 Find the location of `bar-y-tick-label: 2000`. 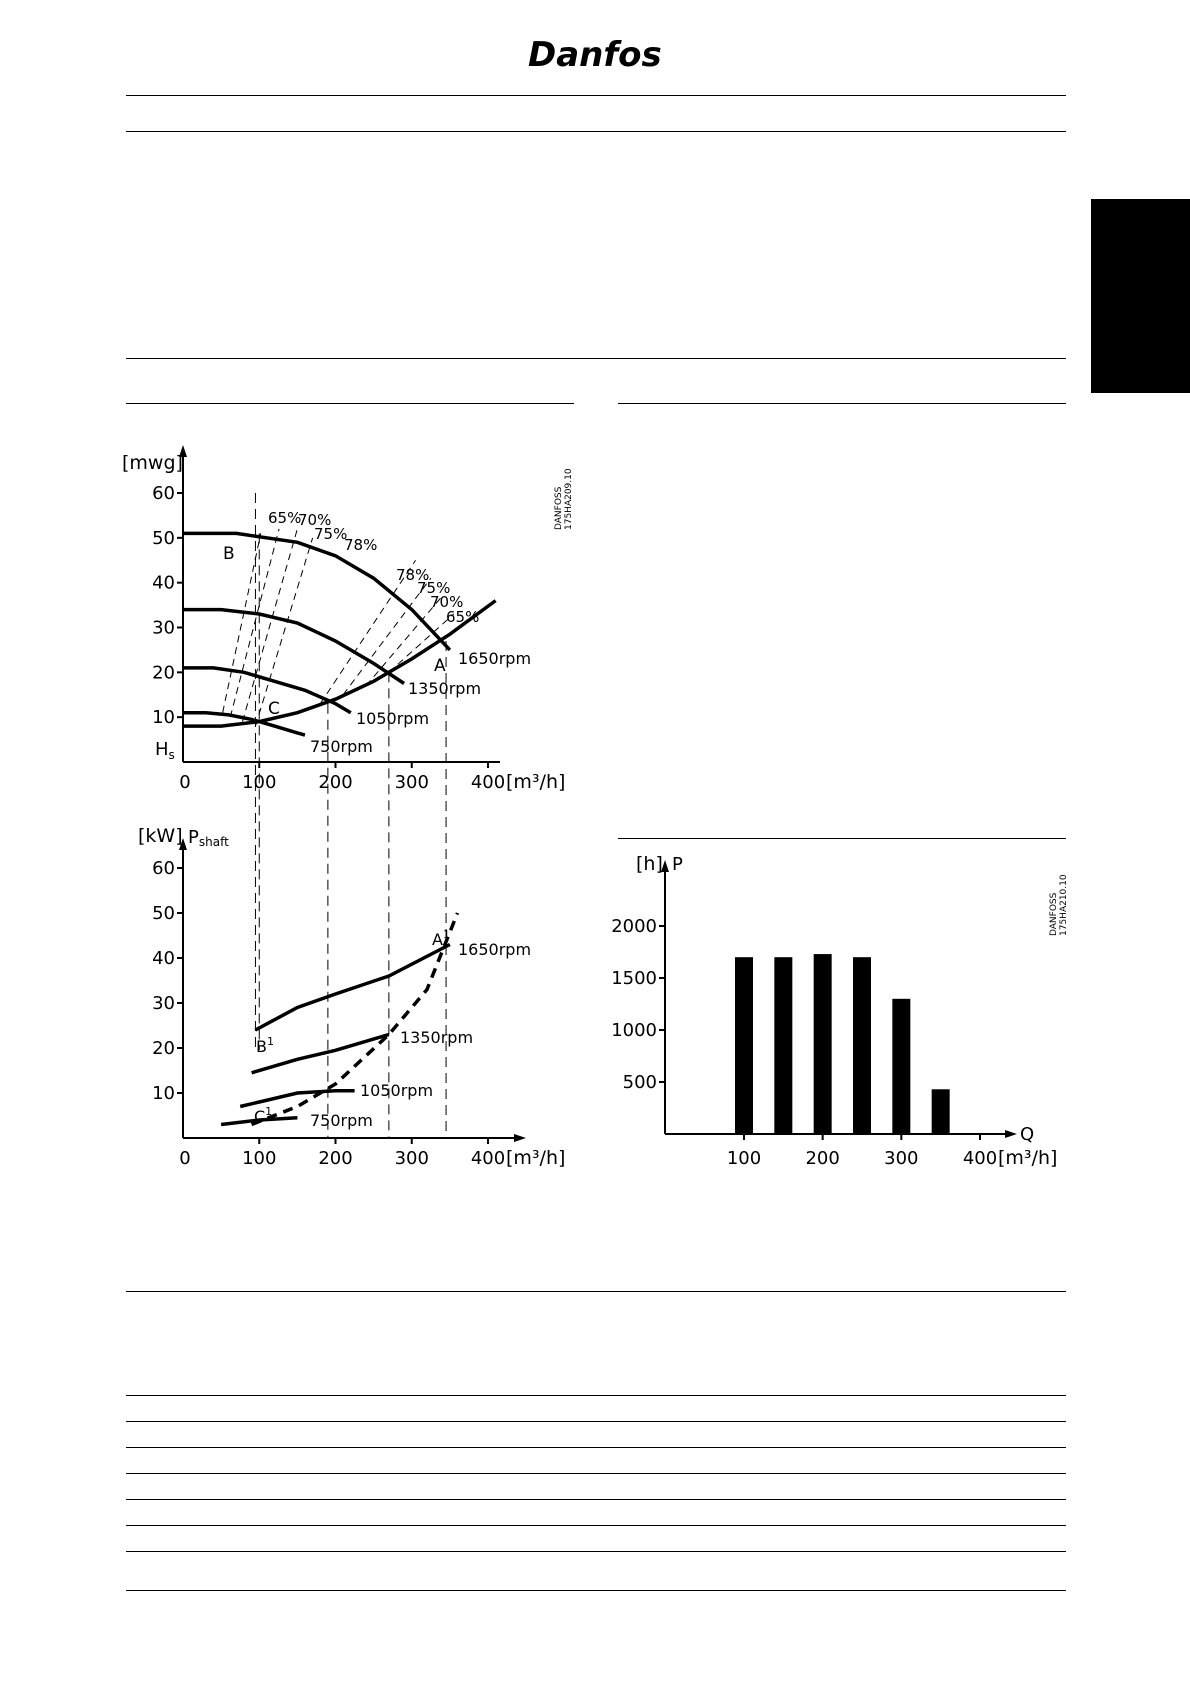

bar-y-tick-label: 2000 is located at coordinates (634, 926).